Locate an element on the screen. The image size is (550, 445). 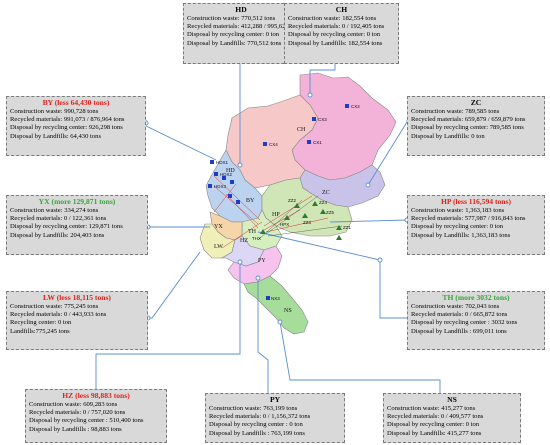
box-line: Construction waste: 415,277 tons is located at coordinates (431, 408).